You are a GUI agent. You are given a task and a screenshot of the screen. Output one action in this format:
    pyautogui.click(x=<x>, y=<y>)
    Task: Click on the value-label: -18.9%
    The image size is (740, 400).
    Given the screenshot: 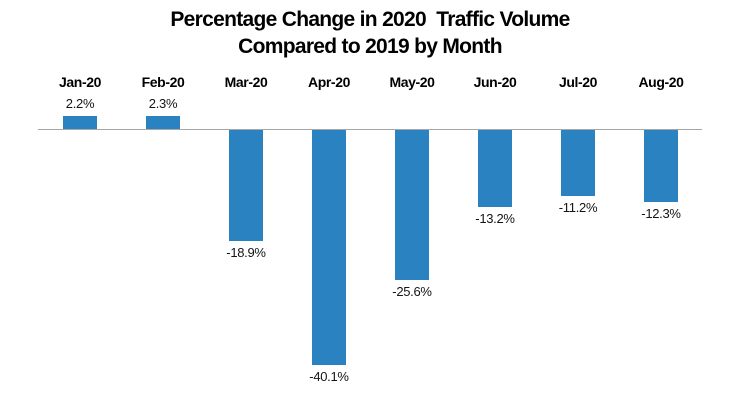 What is the action you would take?
    pyautogui.click(x=246, y=252)
    